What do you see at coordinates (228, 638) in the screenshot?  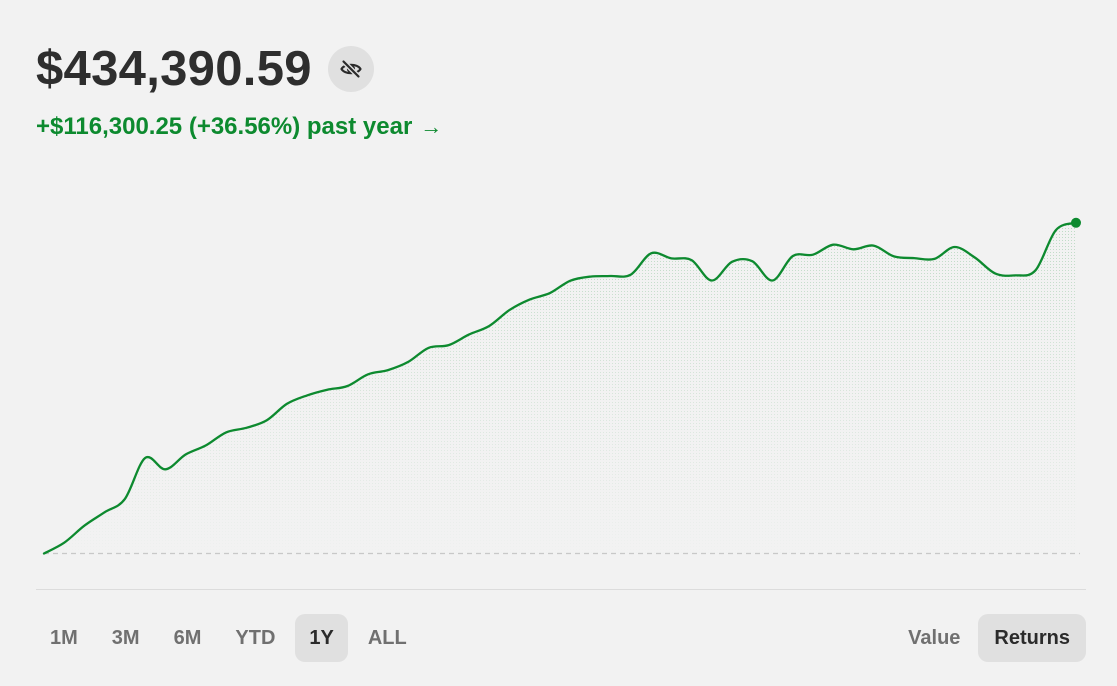 I see `range-tabs: 1M 3M 6M YTD 1Y ALL` at bounding box center [228, 638].